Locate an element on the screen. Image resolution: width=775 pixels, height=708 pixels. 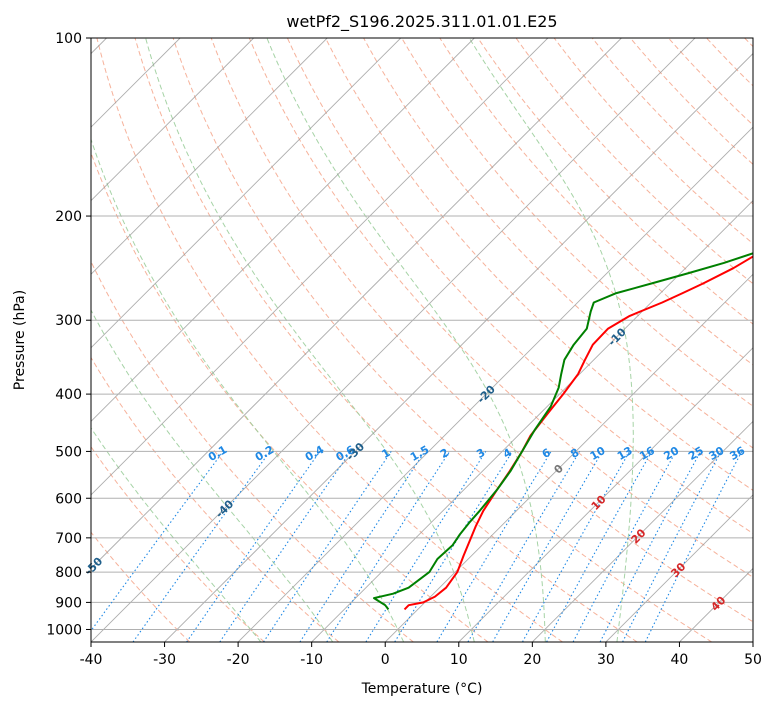
y-tick-label: 700 is located at coordinates (68, 539).